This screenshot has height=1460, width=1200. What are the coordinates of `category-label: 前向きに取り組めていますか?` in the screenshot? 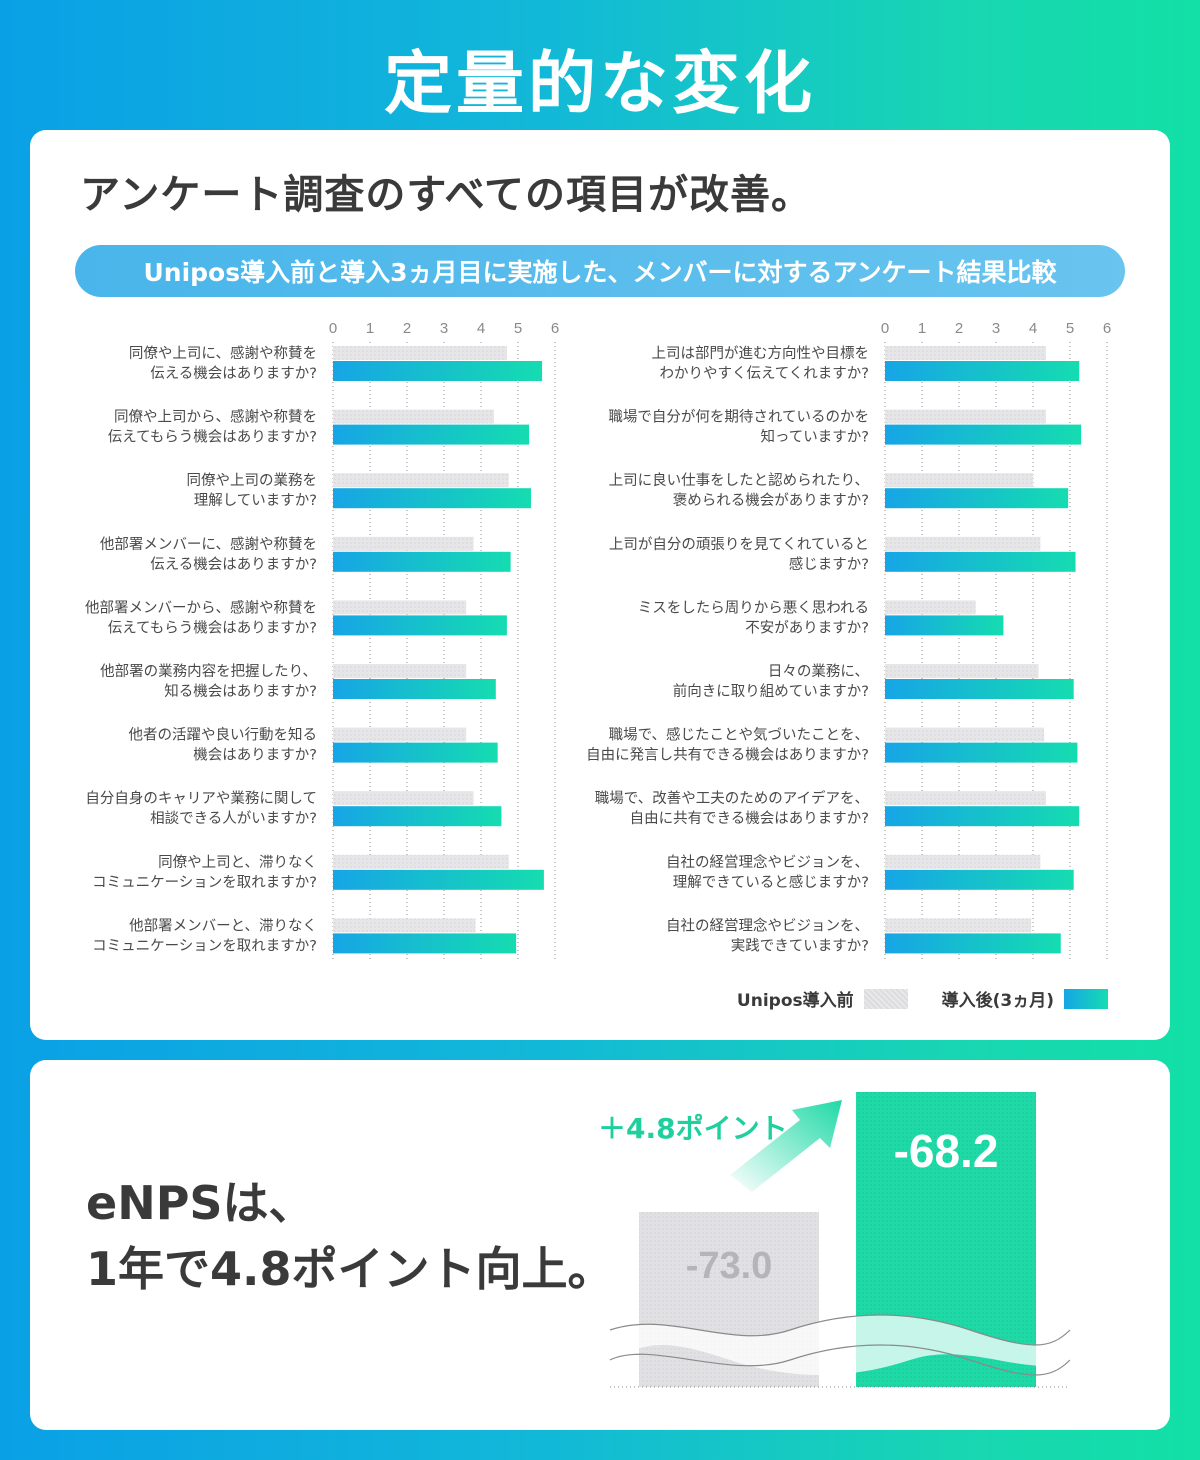 It's located at (771, 691).